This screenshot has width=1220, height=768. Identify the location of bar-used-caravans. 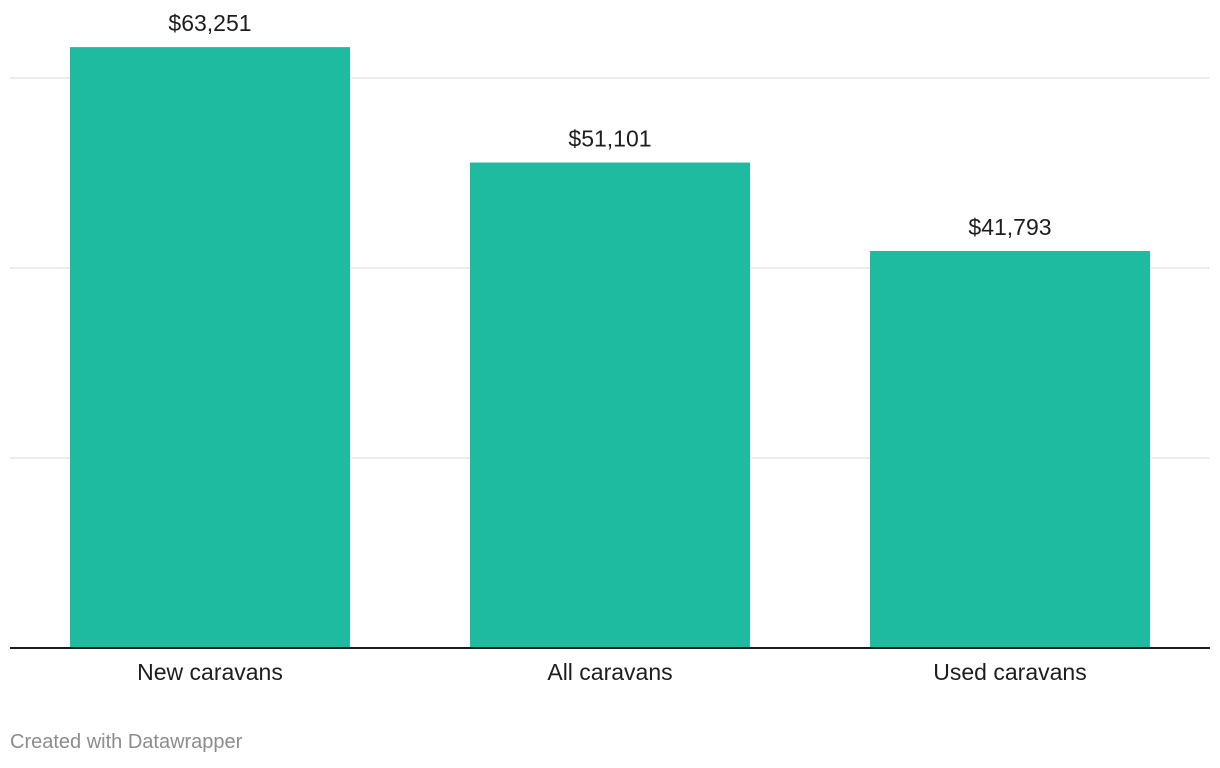
(1010, 449).